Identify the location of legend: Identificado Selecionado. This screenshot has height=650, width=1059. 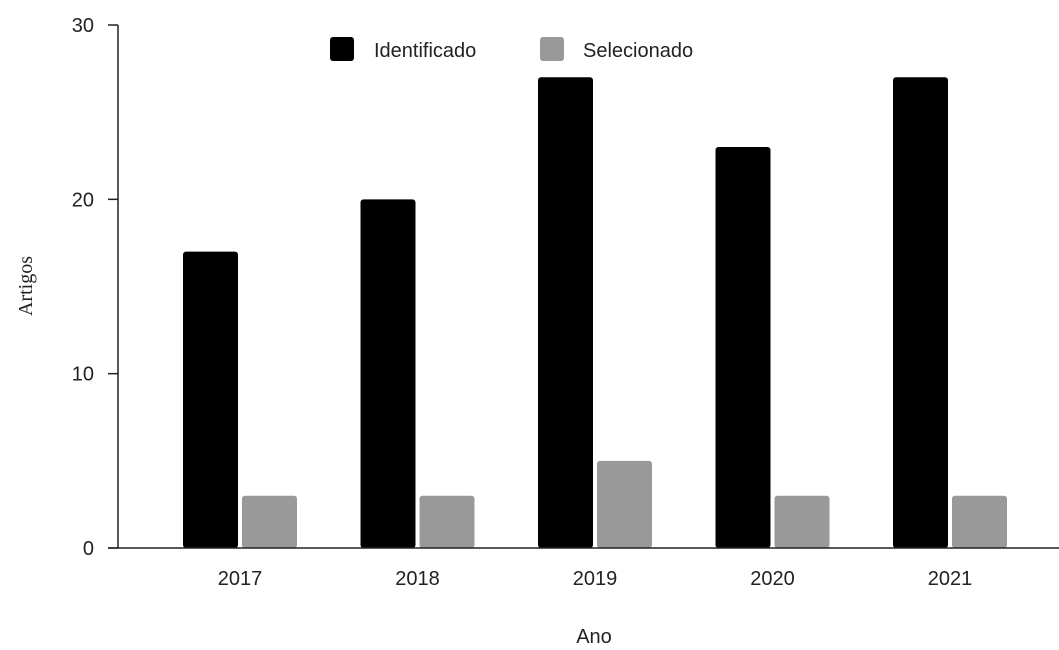
(511, 49).